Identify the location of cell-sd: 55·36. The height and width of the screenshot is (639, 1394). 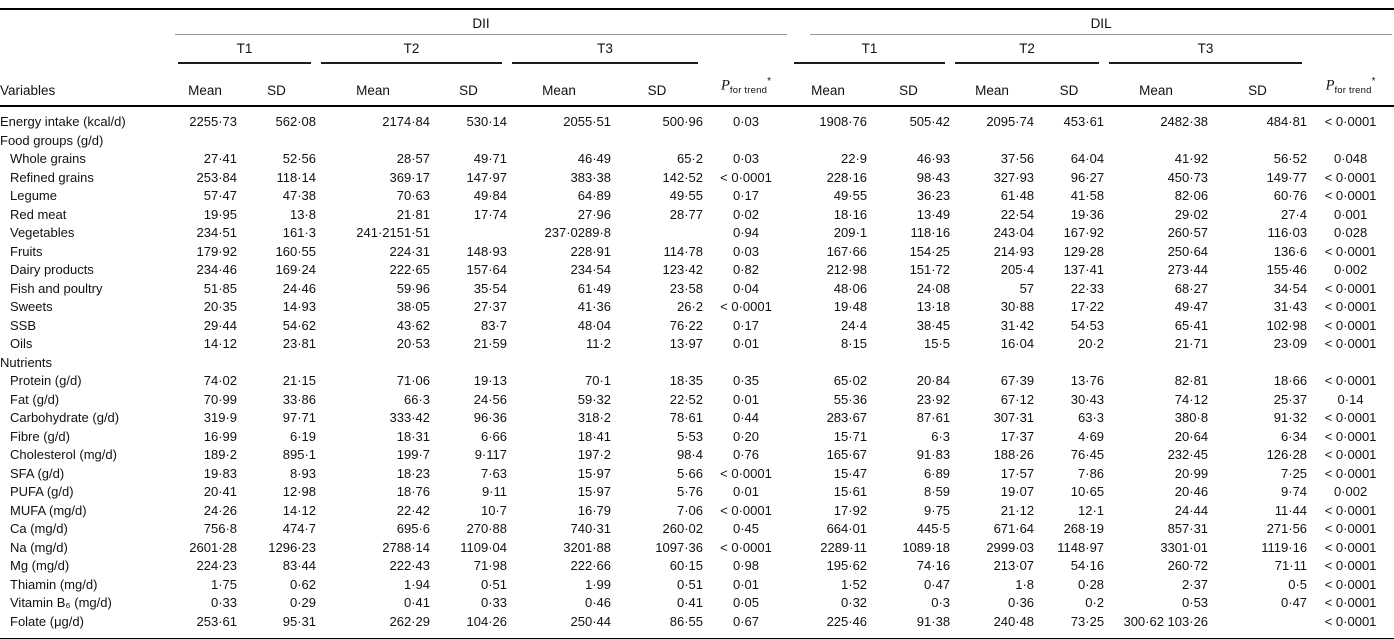
(850, 399).